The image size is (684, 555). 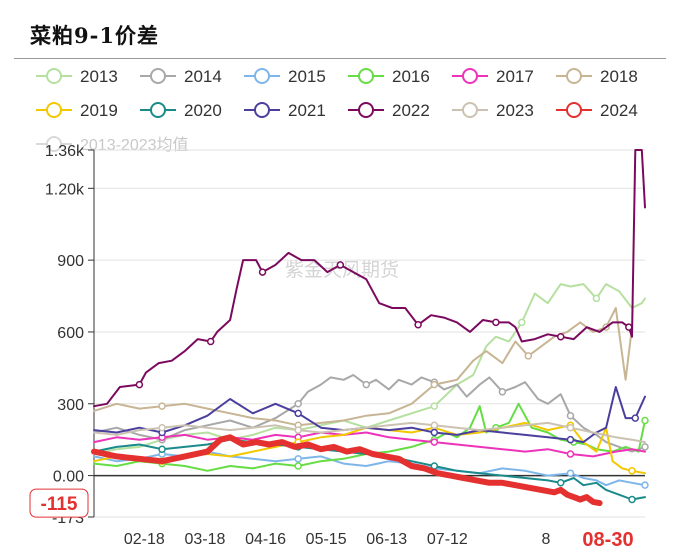 I want to click on legend-label: 2013-2023均值, so click(x=134, y=145).